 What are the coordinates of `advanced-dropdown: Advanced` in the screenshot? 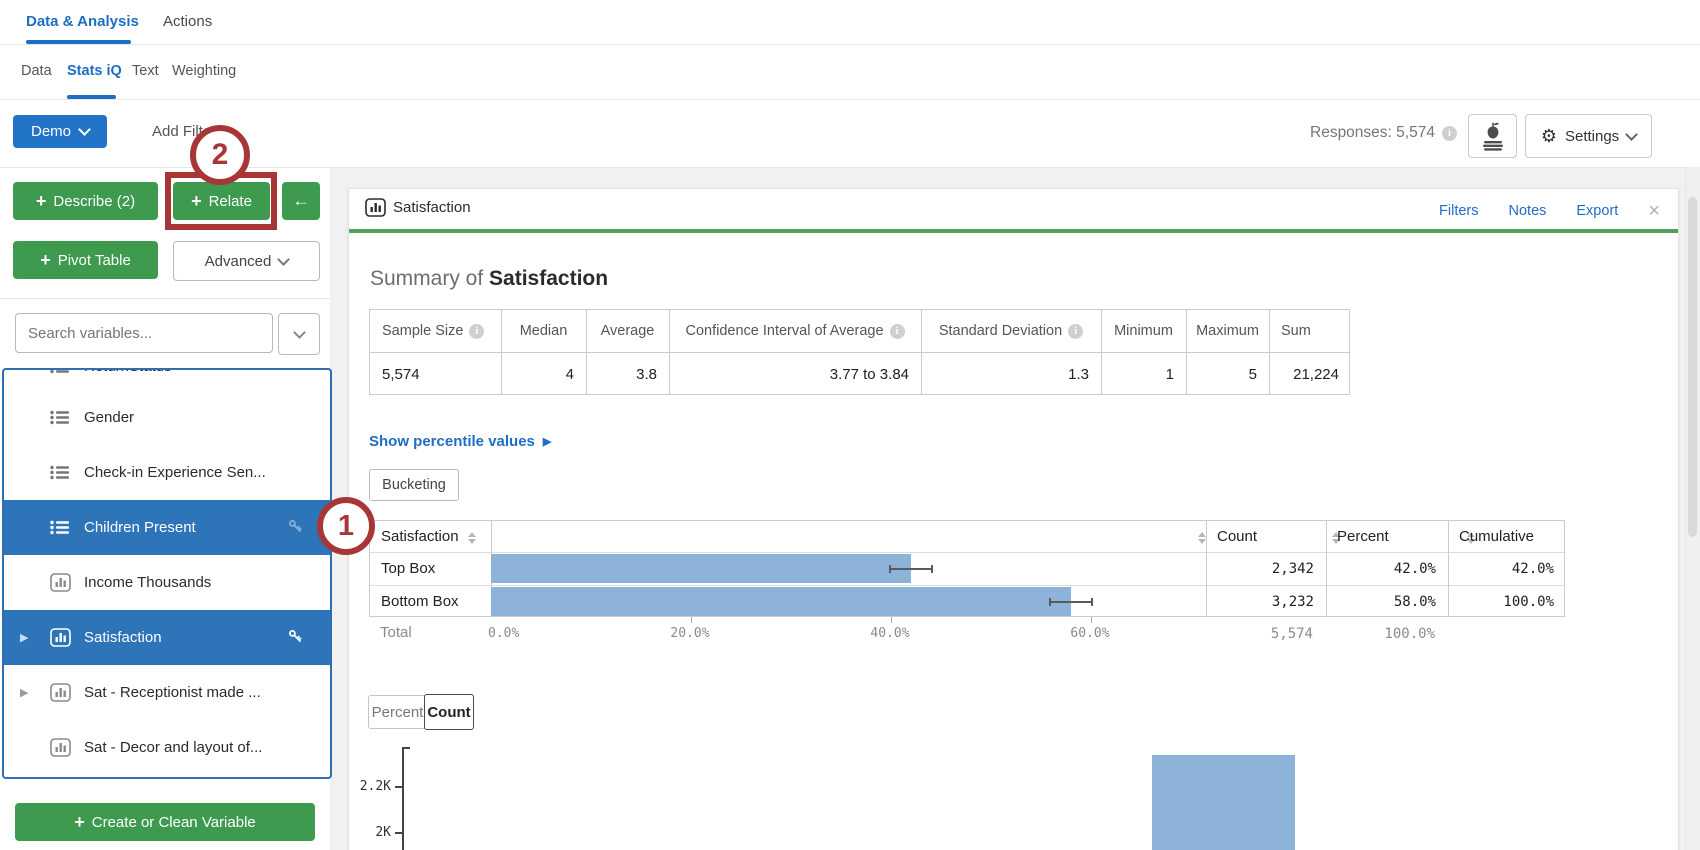 It's located at (246, 261).